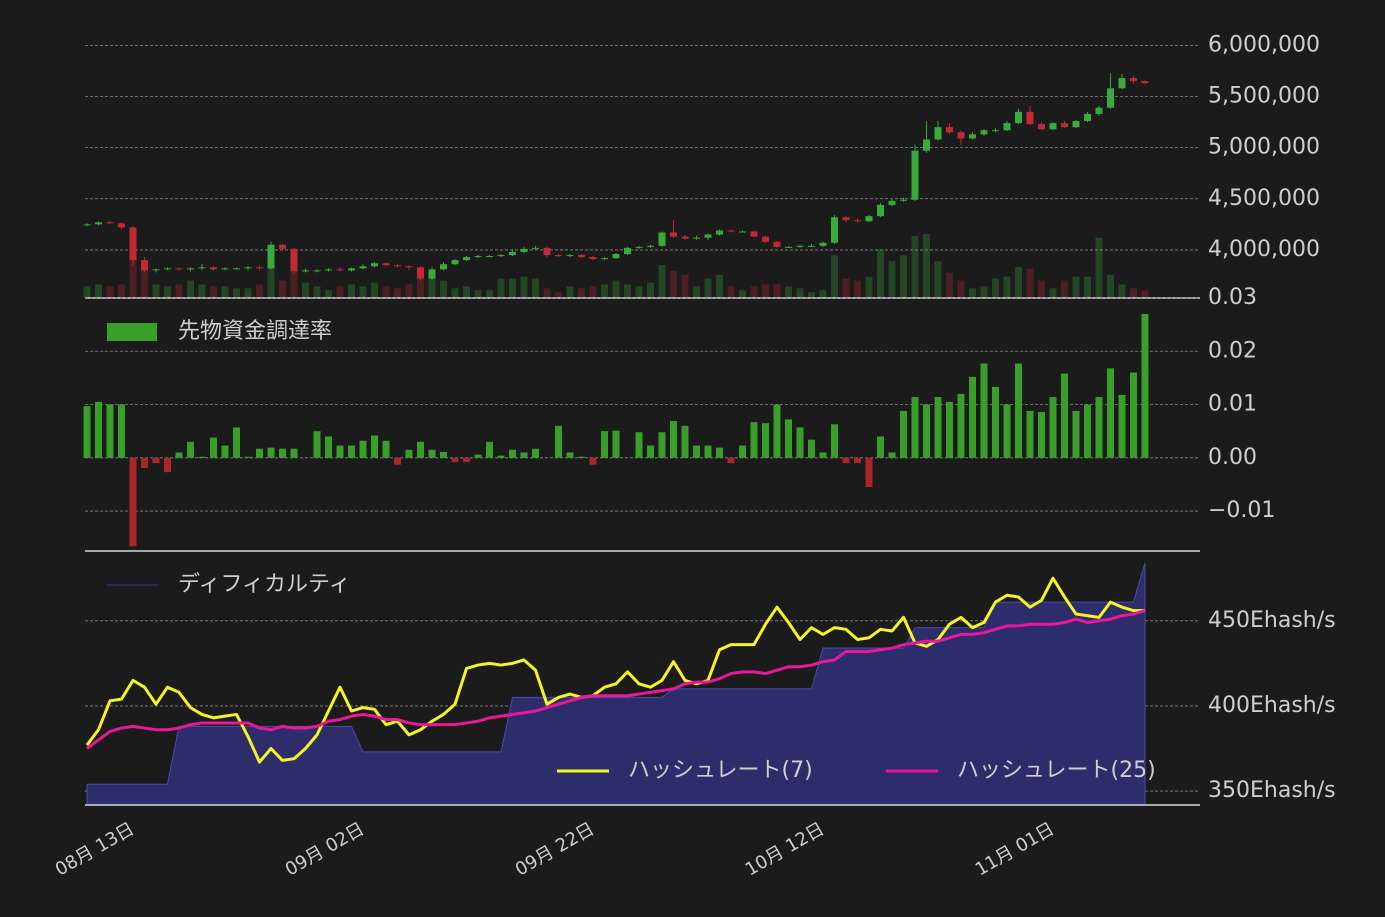 The width and height of the screenshot is (1385, 917). Describe the element at coordinates (264, 584) in the screenshot. I see `legend-label: ディフィカルティ` at that location.